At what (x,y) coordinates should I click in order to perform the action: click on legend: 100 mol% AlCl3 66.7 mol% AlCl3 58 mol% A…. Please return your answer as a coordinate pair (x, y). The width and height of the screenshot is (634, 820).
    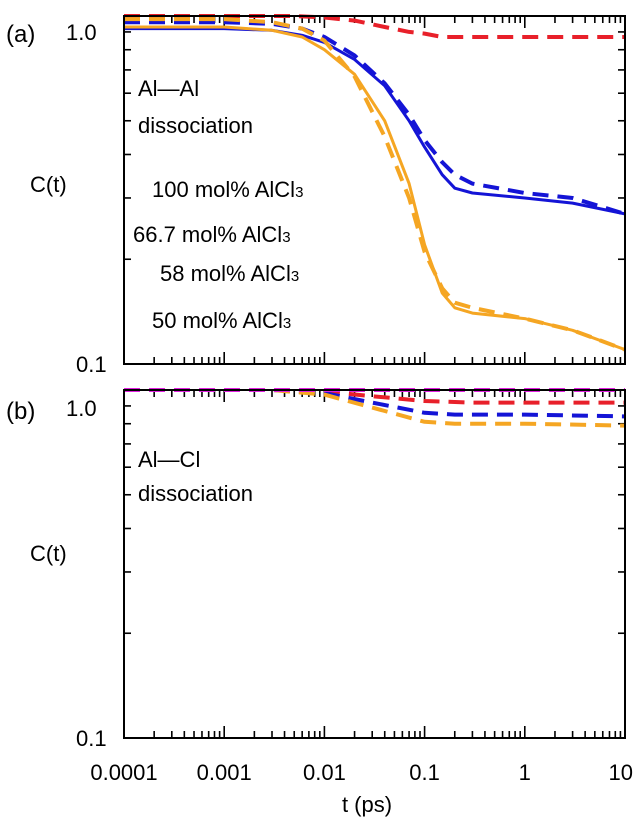
    Looking at the image, I should click on (218, 255).